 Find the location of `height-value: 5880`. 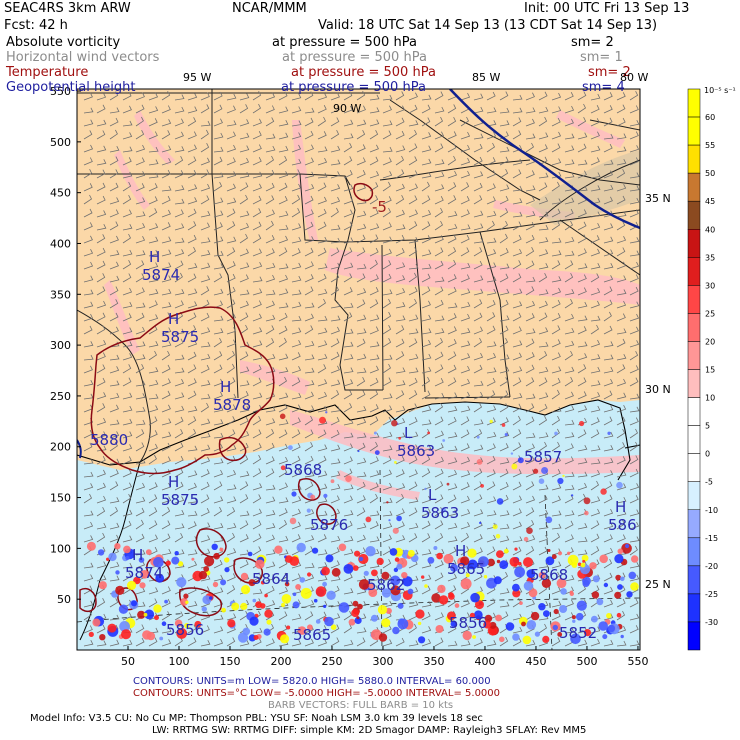

height-value: 5880 is located at coordinates (109, 440).